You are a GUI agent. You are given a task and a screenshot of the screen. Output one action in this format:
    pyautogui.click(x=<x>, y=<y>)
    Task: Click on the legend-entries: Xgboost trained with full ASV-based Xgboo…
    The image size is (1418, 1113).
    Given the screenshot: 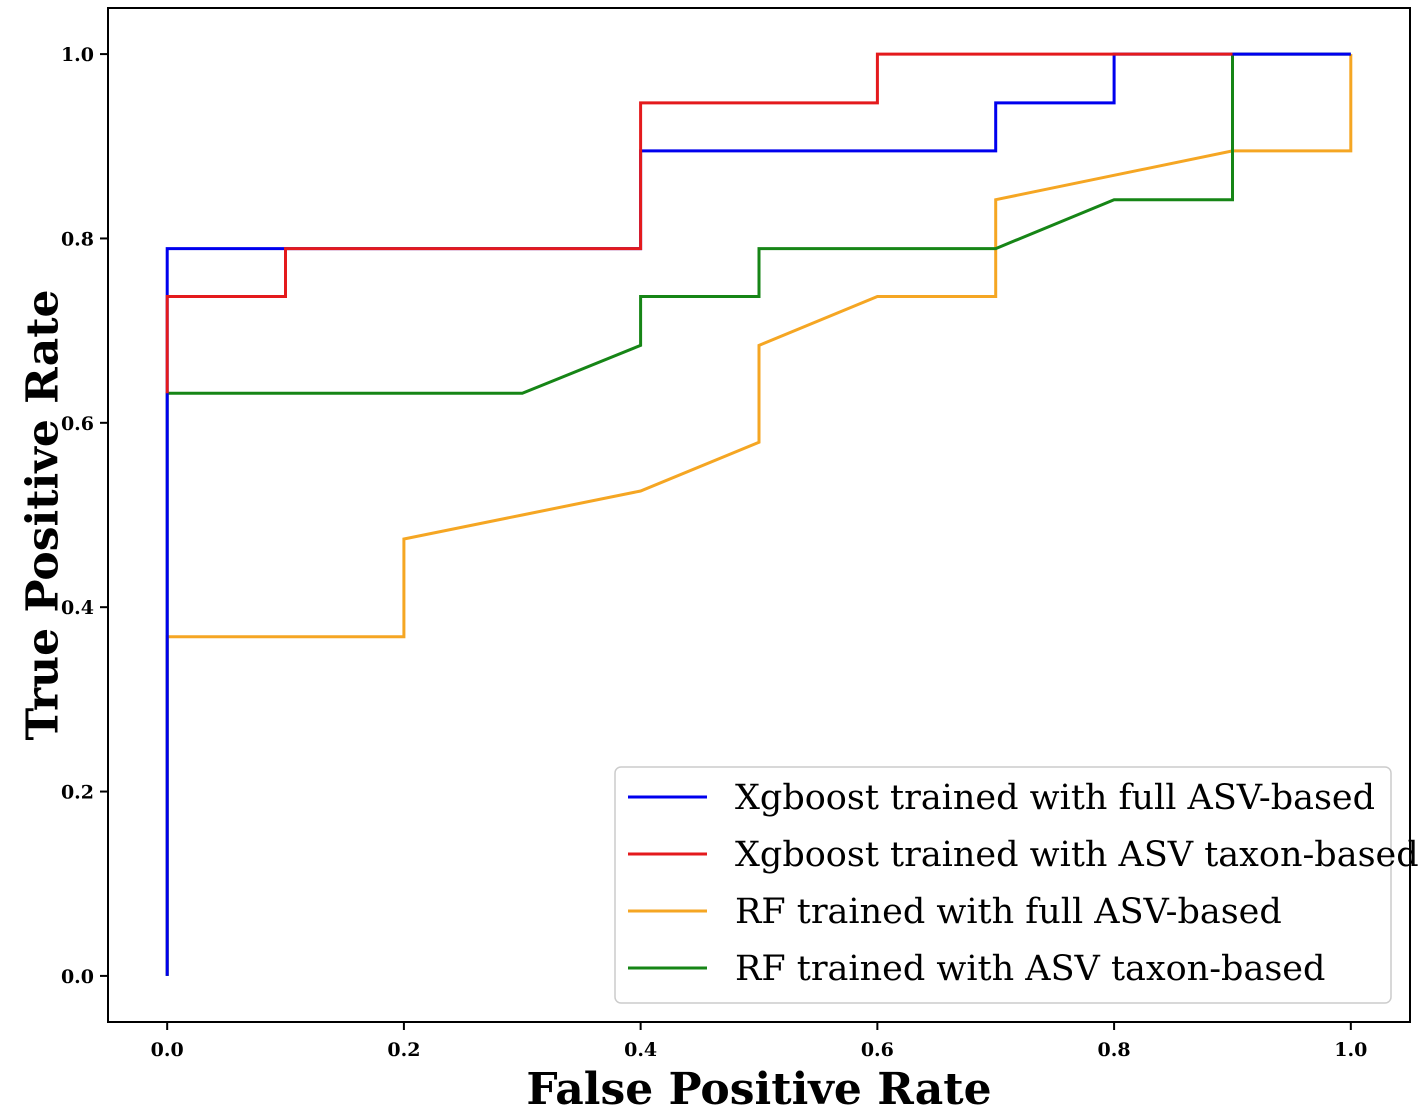 What is the action you would take?
    pyautogui.click(x=1023, y=883)
    